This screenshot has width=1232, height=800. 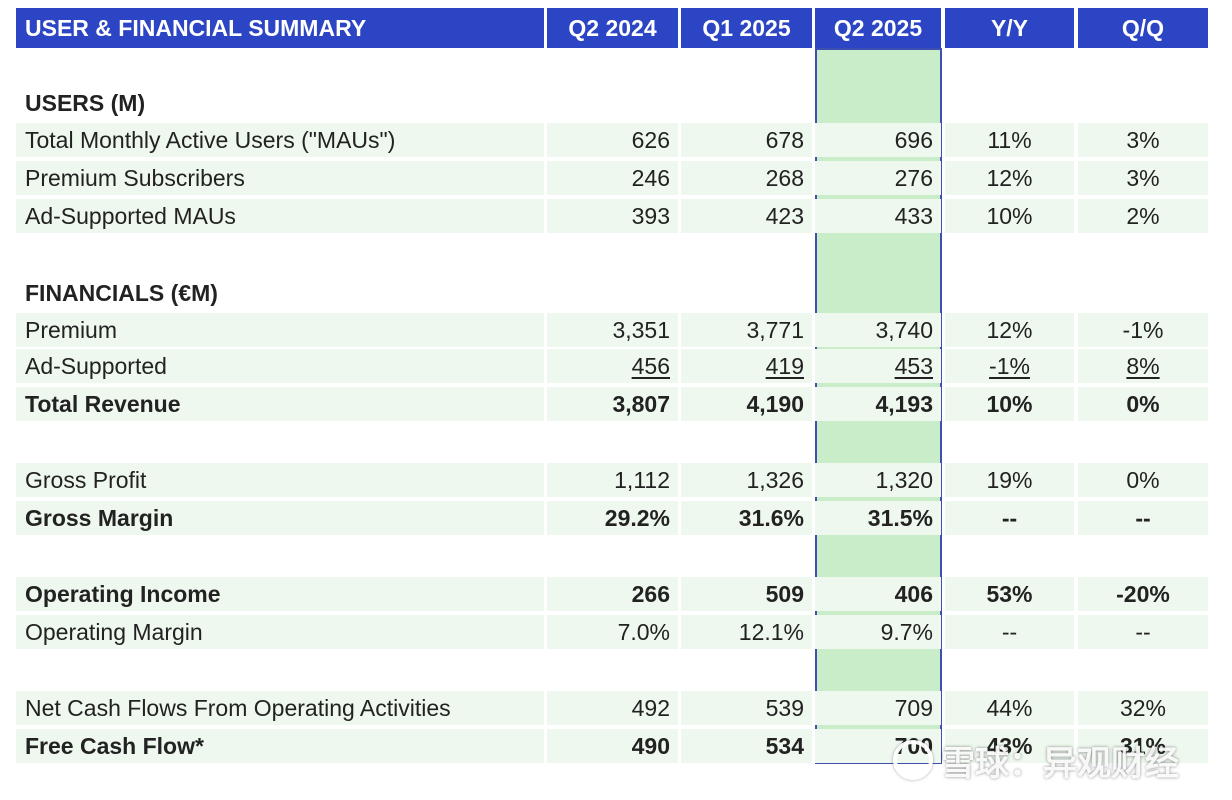 What do you see at coordinates (85, 102) in the screenshot?
I see `section-heading: USERS (M)` at bounding box center [85, 102].